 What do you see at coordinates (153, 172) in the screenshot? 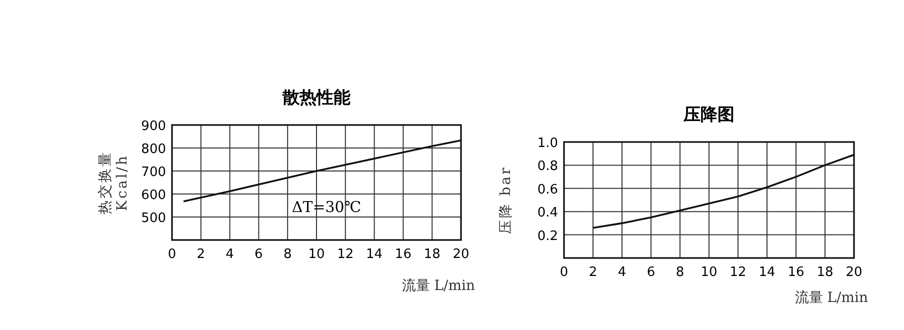
I see `y-tick-label: 700` at bounding box center [153, 172].